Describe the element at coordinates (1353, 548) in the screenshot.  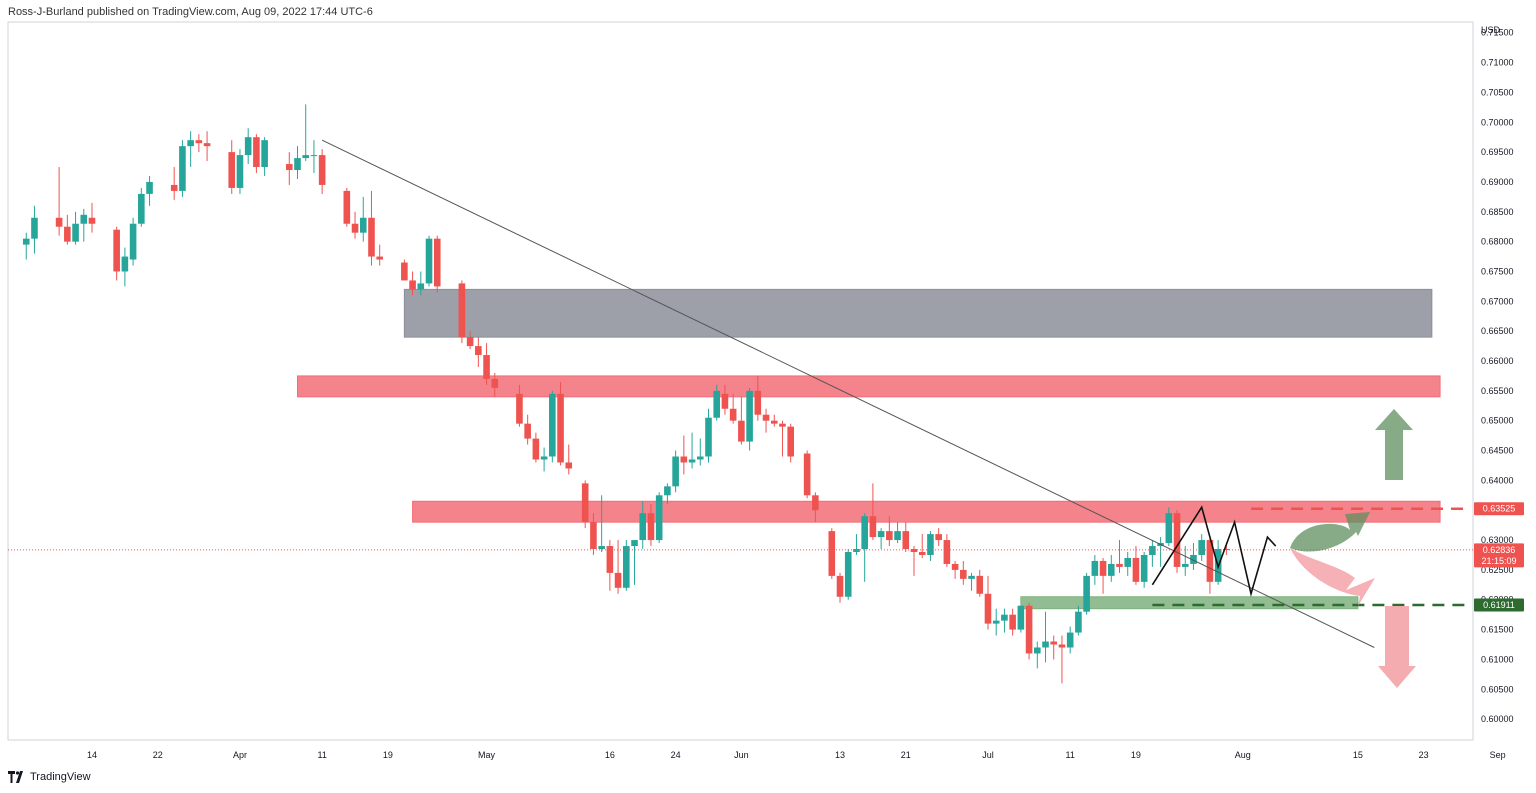
I see `projection-arrows-layer` at that location.